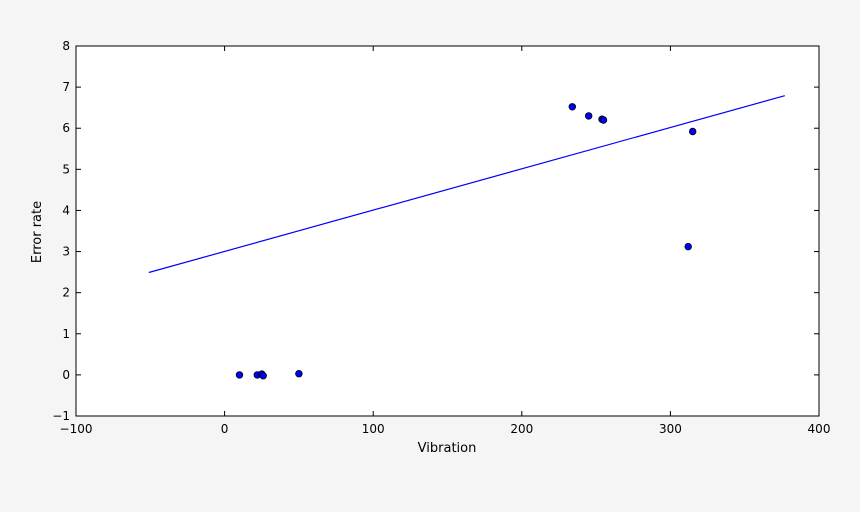  Describe the element at coordinates (66, 375) in the screenshot. I see `y-tick-label: 0` at that location.